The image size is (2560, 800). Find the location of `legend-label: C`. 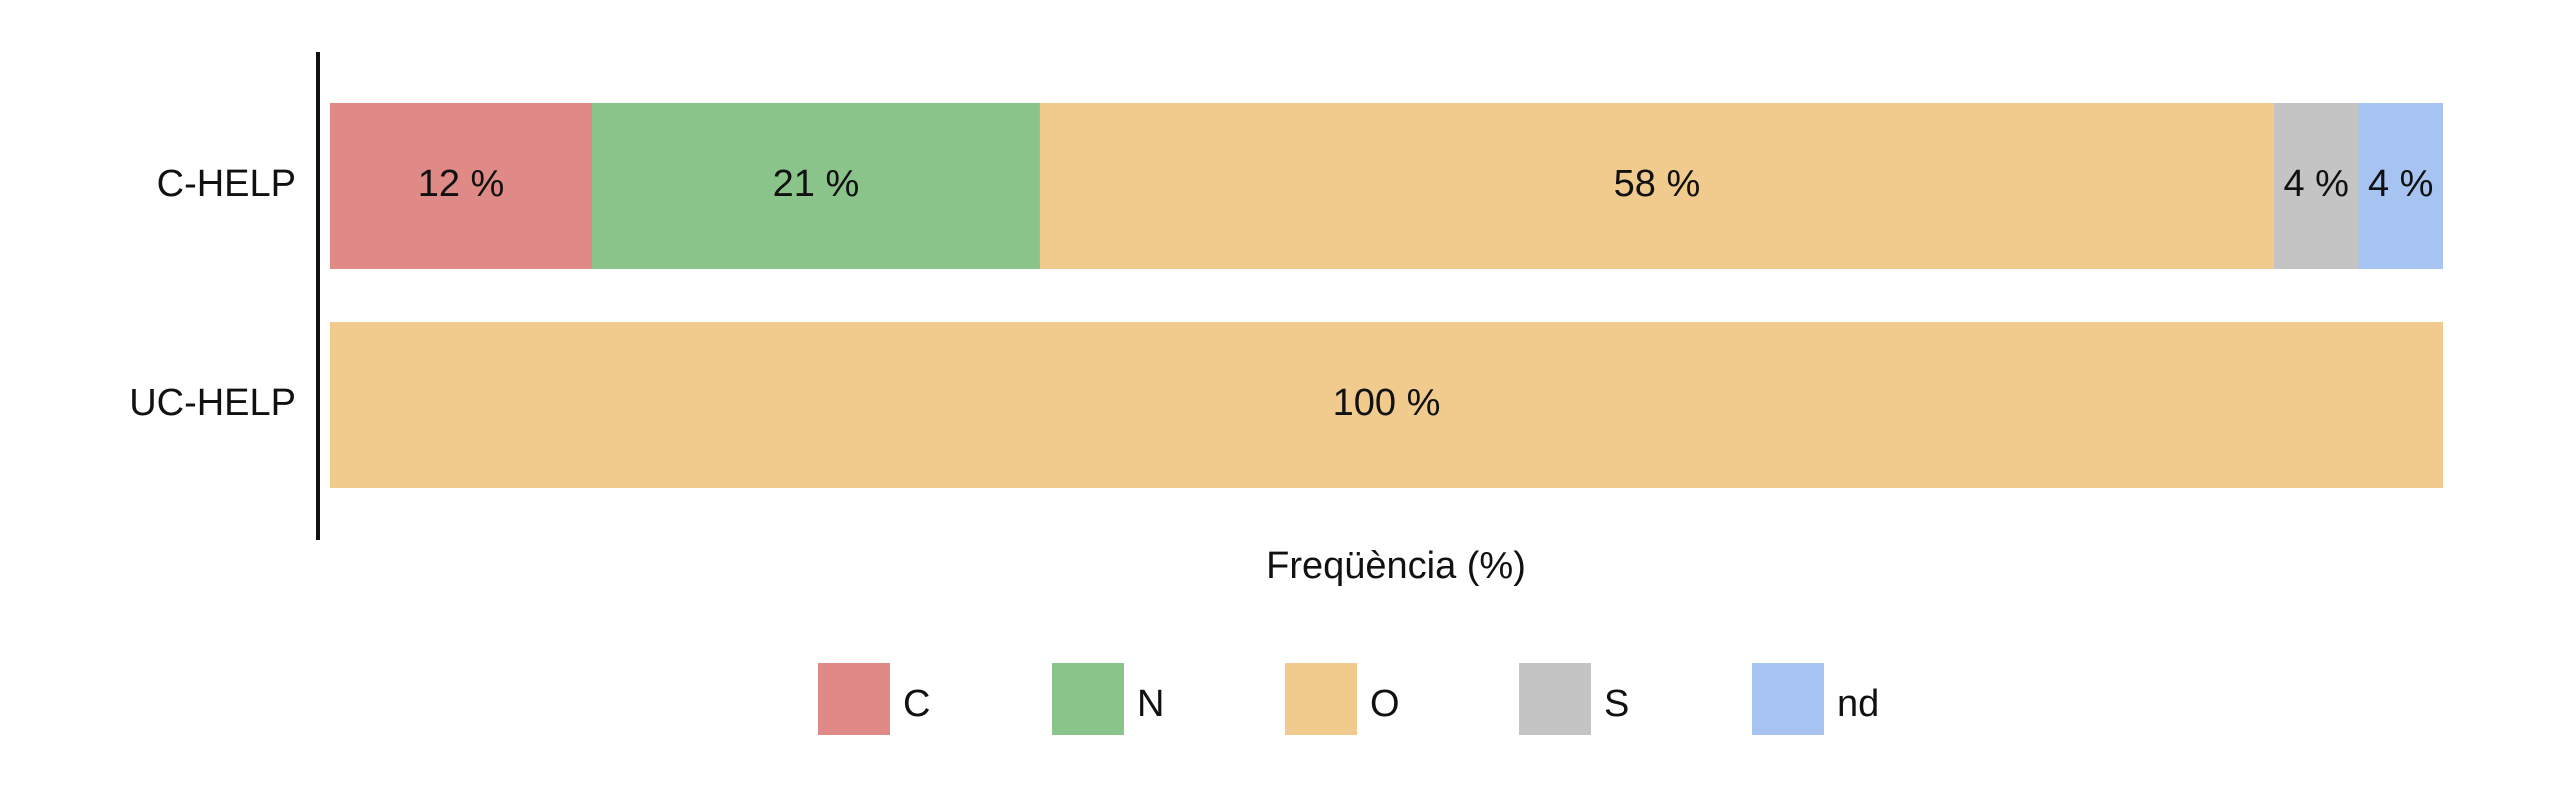

legend-label: C is located at coordinates (916, 704).